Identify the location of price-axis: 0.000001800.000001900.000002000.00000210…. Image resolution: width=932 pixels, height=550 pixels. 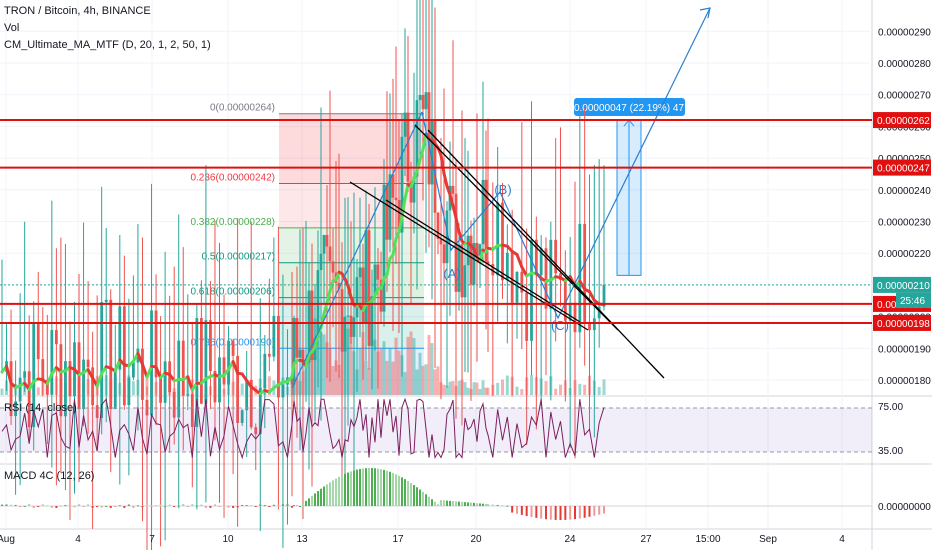
(902, 270).